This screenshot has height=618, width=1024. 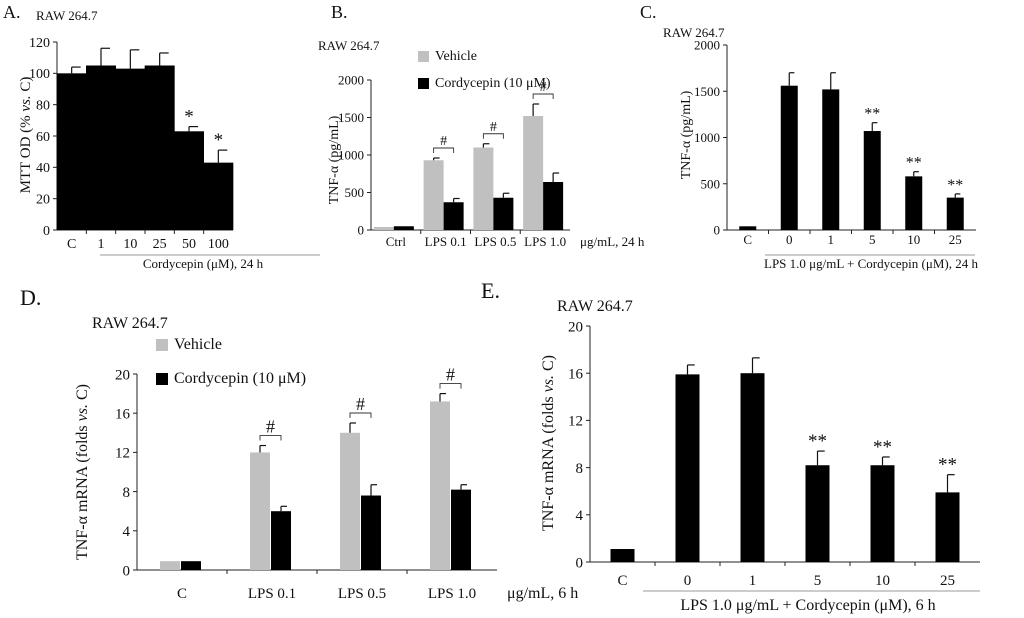 I want to click on x-tick-label: 10, so click(x=130, y=244).